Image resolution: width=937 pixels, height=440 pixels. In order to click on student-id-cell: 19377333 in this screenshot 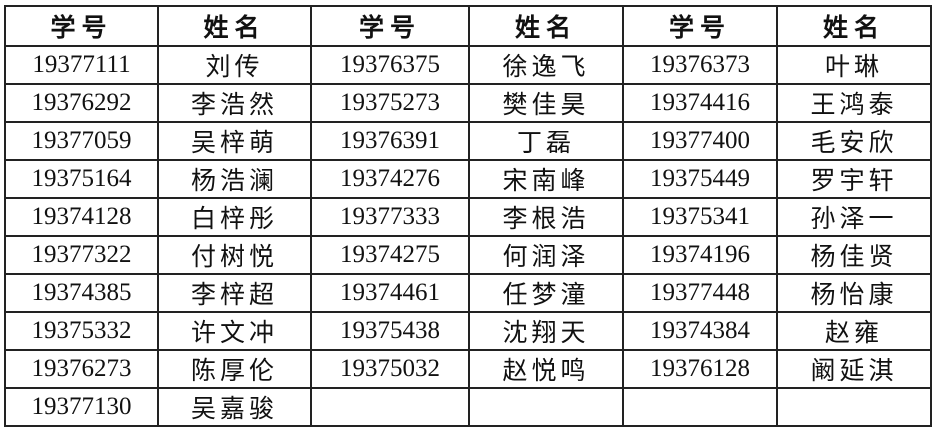, I will do `click(390, 217)`.